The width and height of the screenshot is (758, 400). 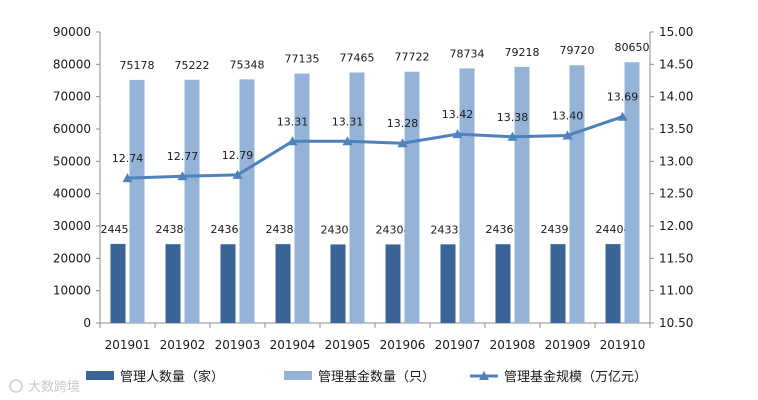 I want to click on x-tick-label: 201910, so click(x=623, y=345).